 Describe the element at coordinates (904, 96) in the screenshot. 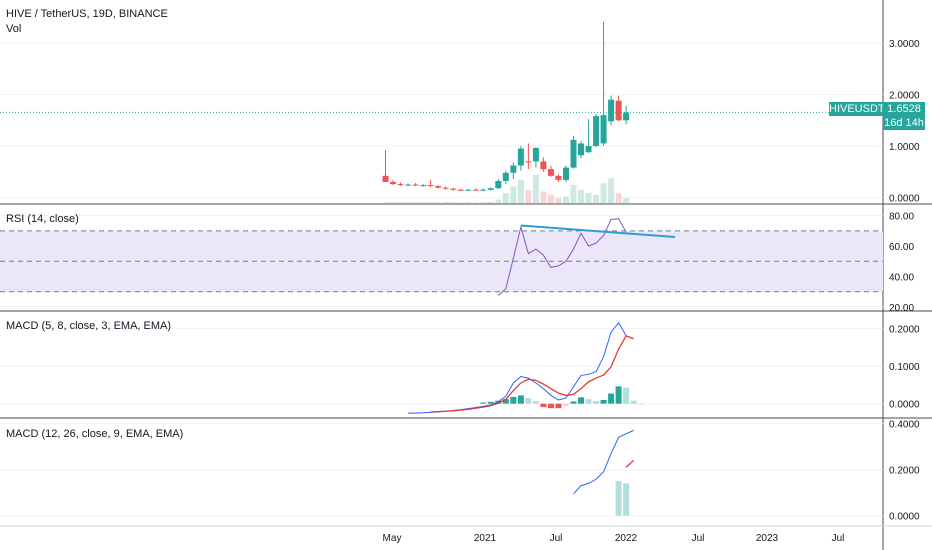

I see `price-tick-label: 2.0000` at that location.